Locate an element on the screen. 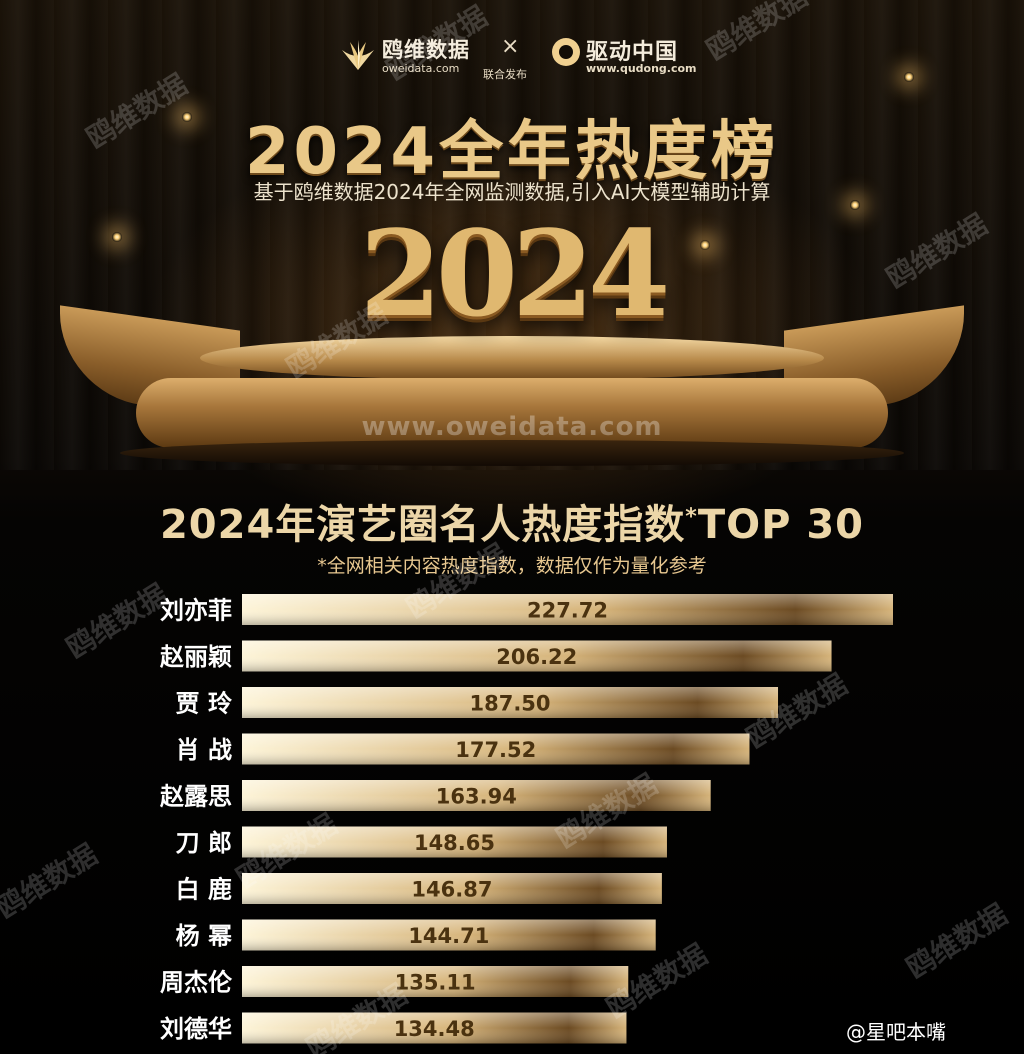  bar-value-label: 134.48 is located at coordinates (434, 1029).